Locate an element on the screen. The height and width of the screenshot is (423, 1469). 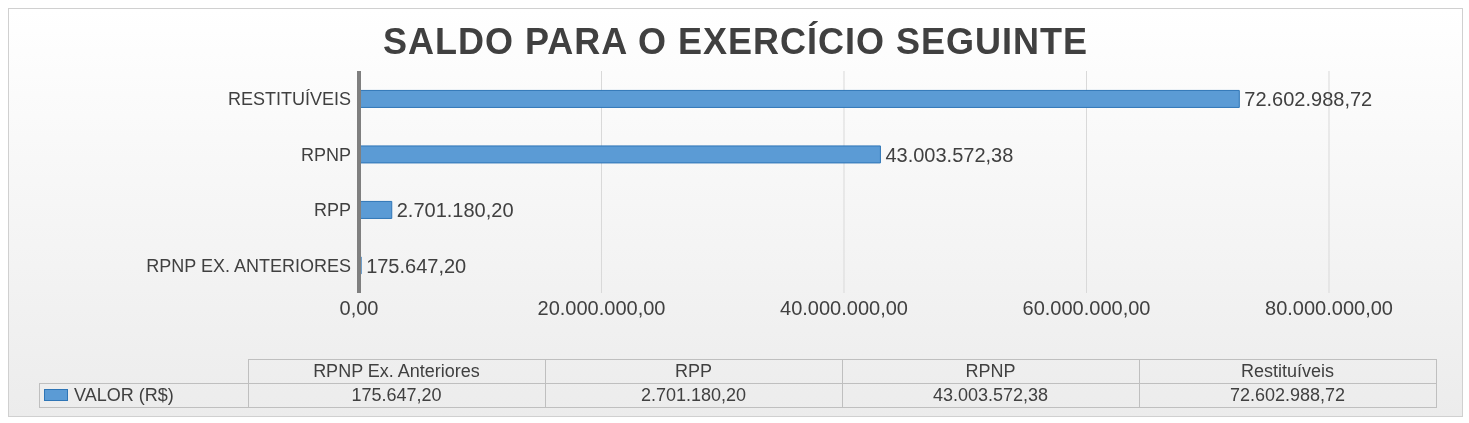
data-label: 175.647,20 is located at coordinates (416, 265).